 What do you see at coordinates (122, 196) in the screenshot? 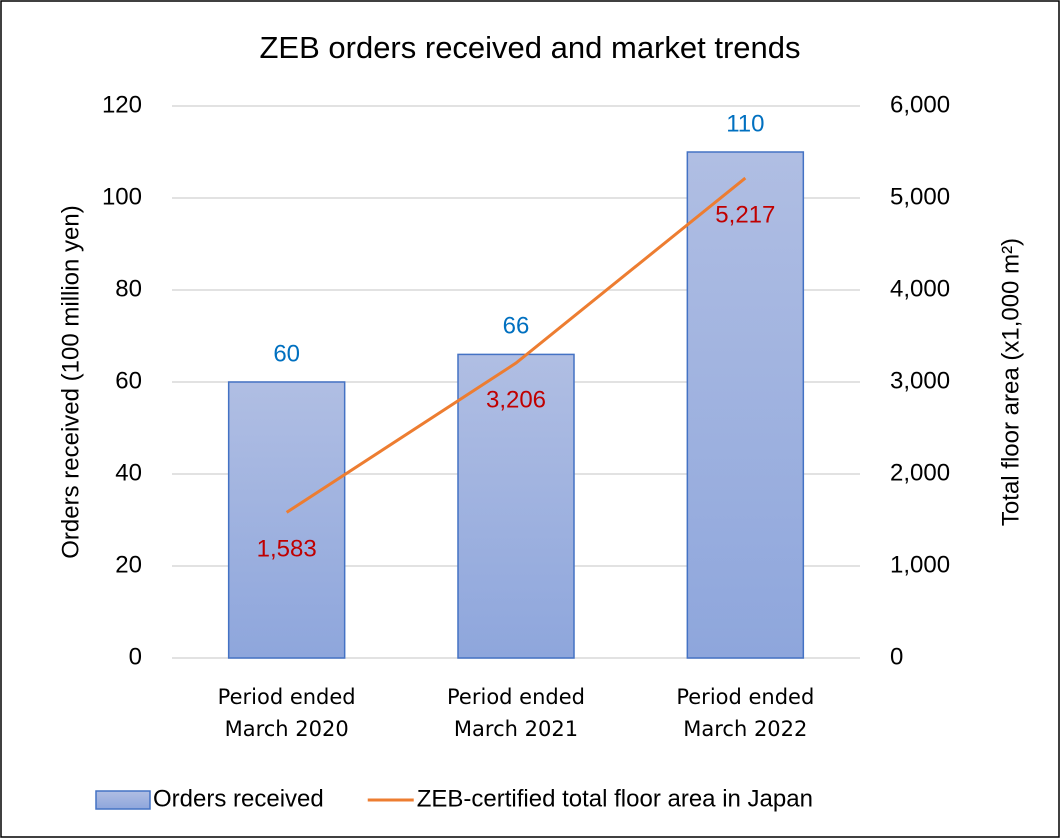
I see `y-tick-label: 100` at bounding box center [122, 196].